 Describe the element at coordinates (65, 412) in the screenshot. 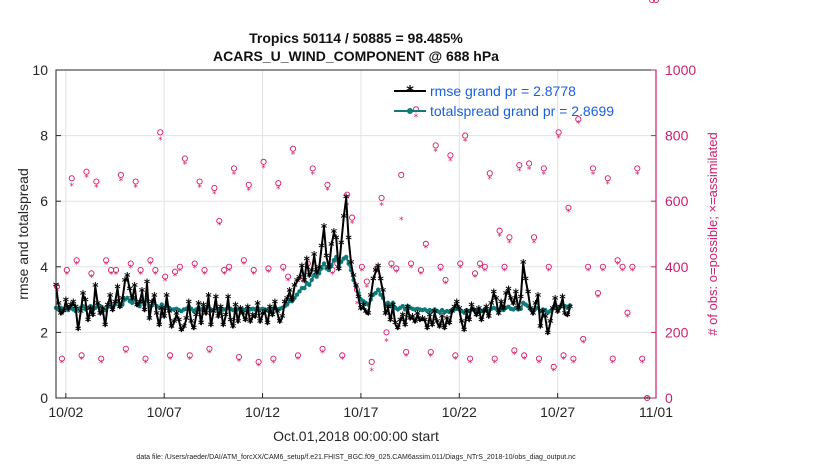

I see `x-tick-label: 10/02` at that location.